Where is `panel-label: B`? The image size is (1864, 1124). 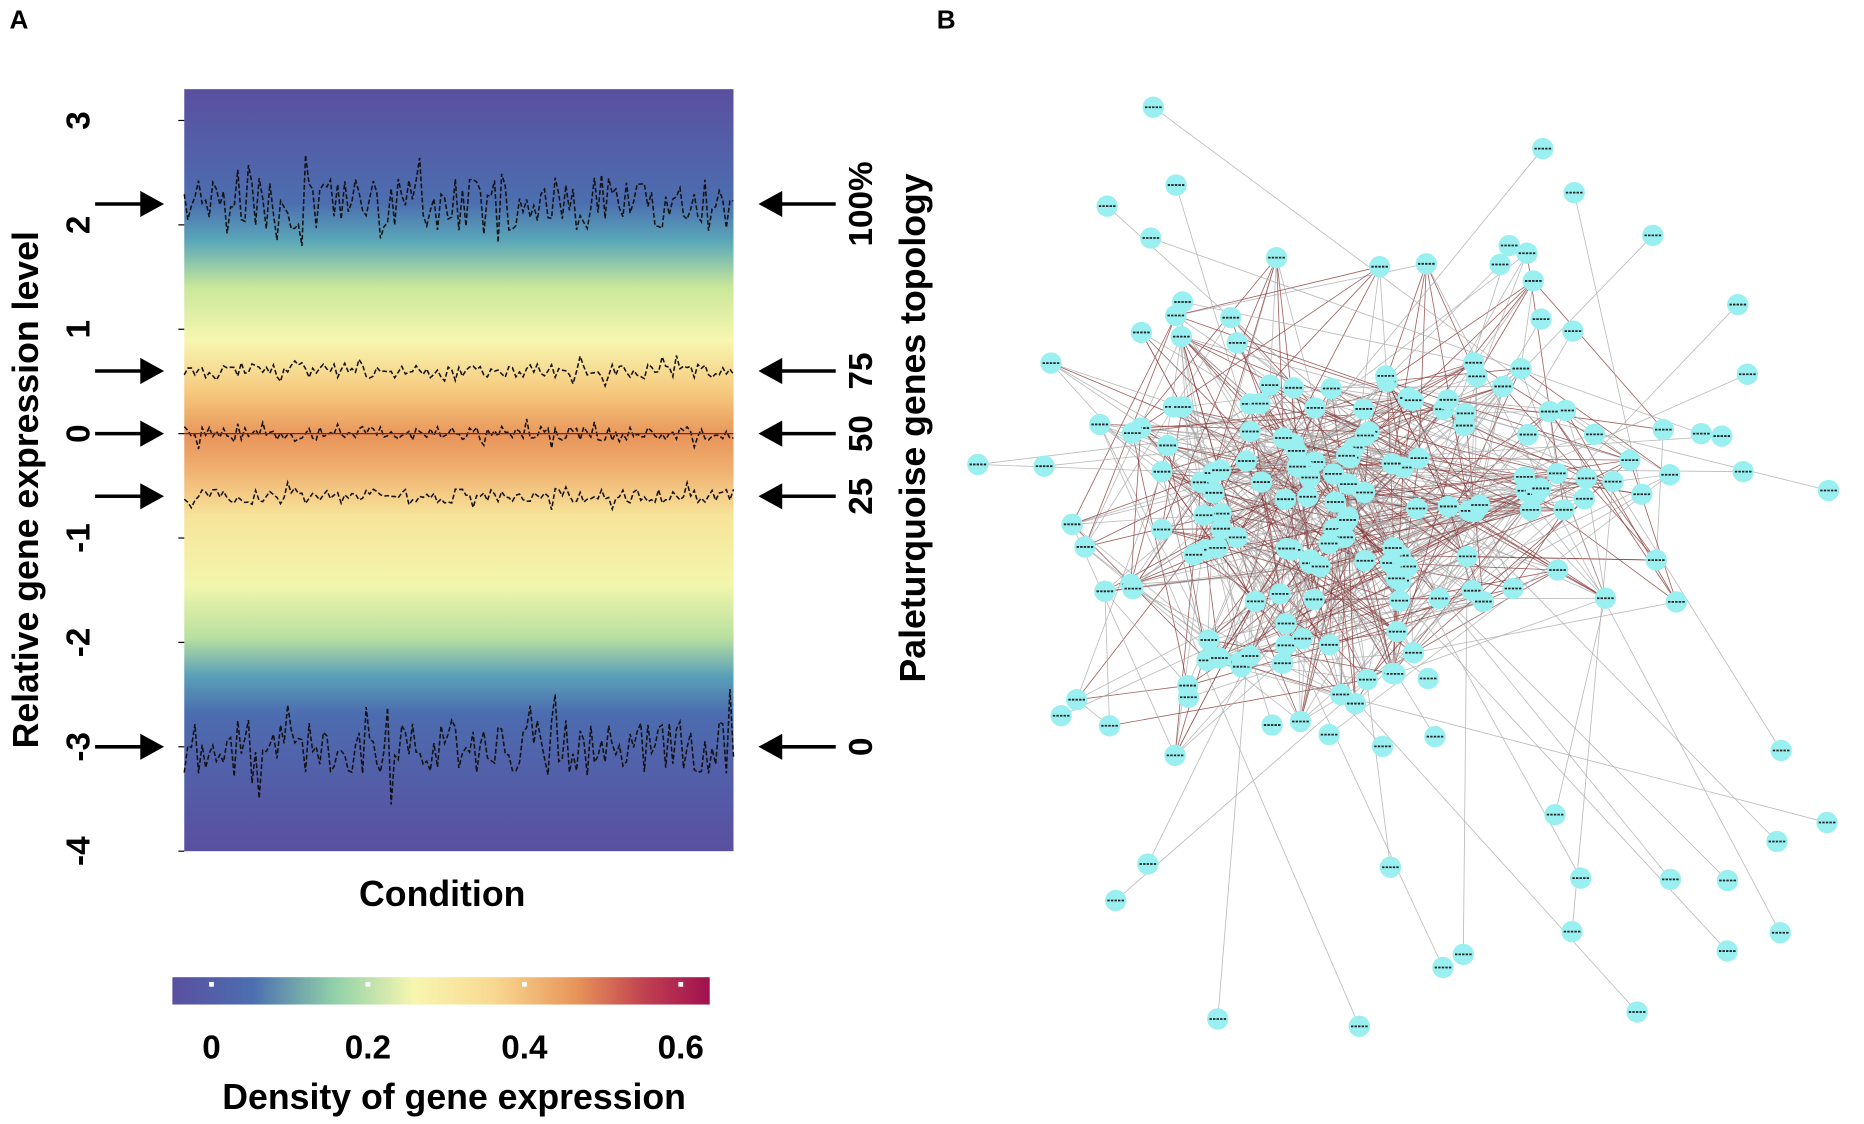
panel-label: B is located at coordinates (946, 19).